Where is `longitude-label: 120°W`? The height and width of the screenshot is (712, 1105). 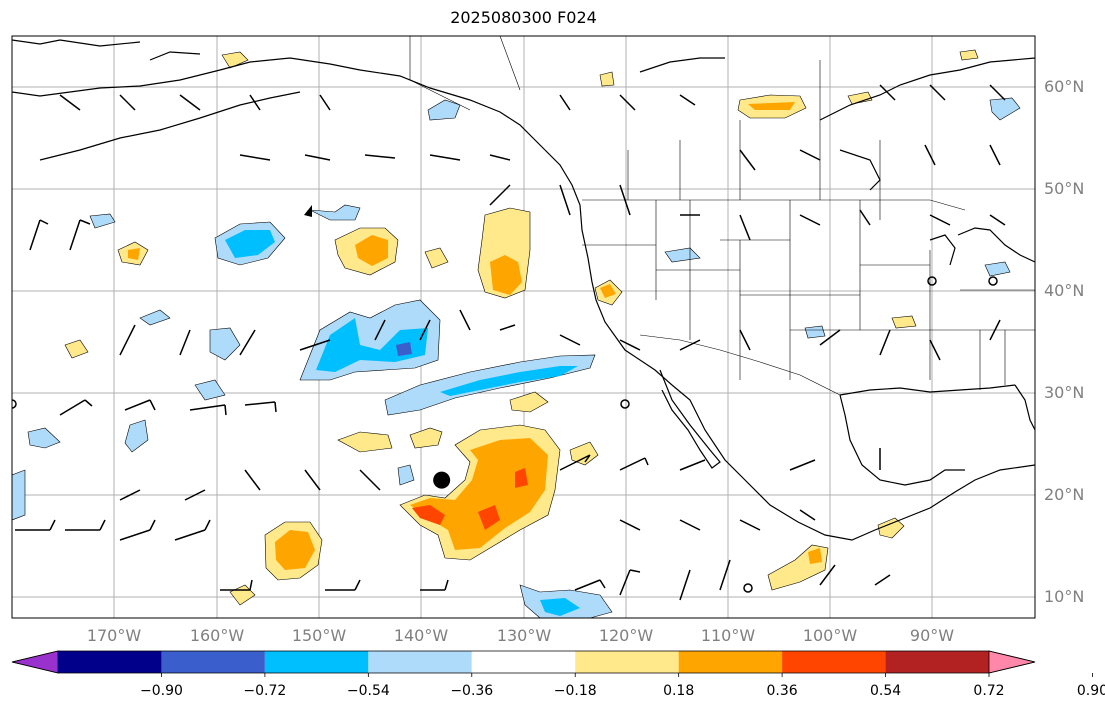 longitude-label: 120°W is located at coordinates (626, 635).